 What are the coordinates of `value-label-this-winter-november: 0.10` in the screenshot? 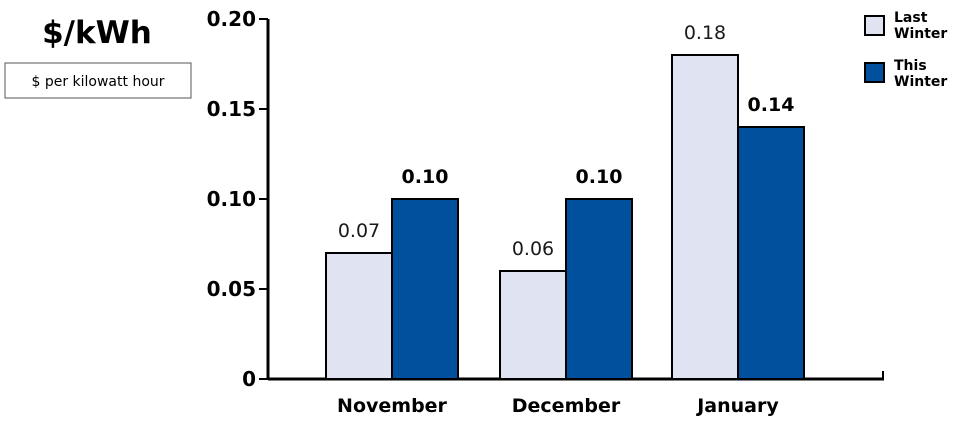 It's located at (425, 177).